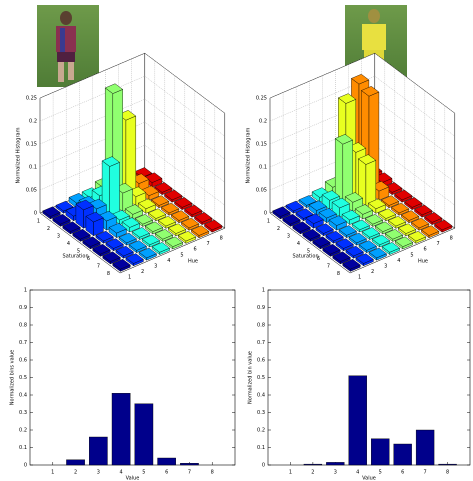  I want to click on x-tick-label: 6, so click(166, 473).